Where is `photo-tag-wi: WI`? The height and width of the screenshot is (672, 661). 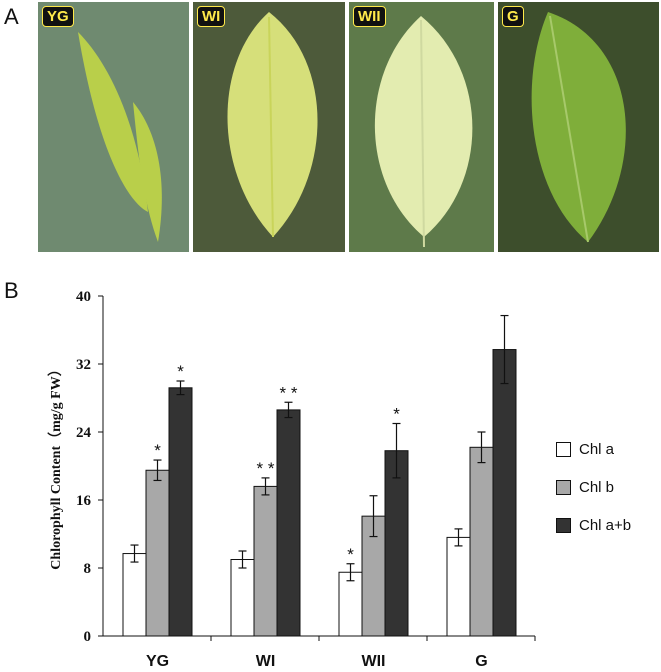 photo-tag-wi: WI is located at coordinates (211, 16).